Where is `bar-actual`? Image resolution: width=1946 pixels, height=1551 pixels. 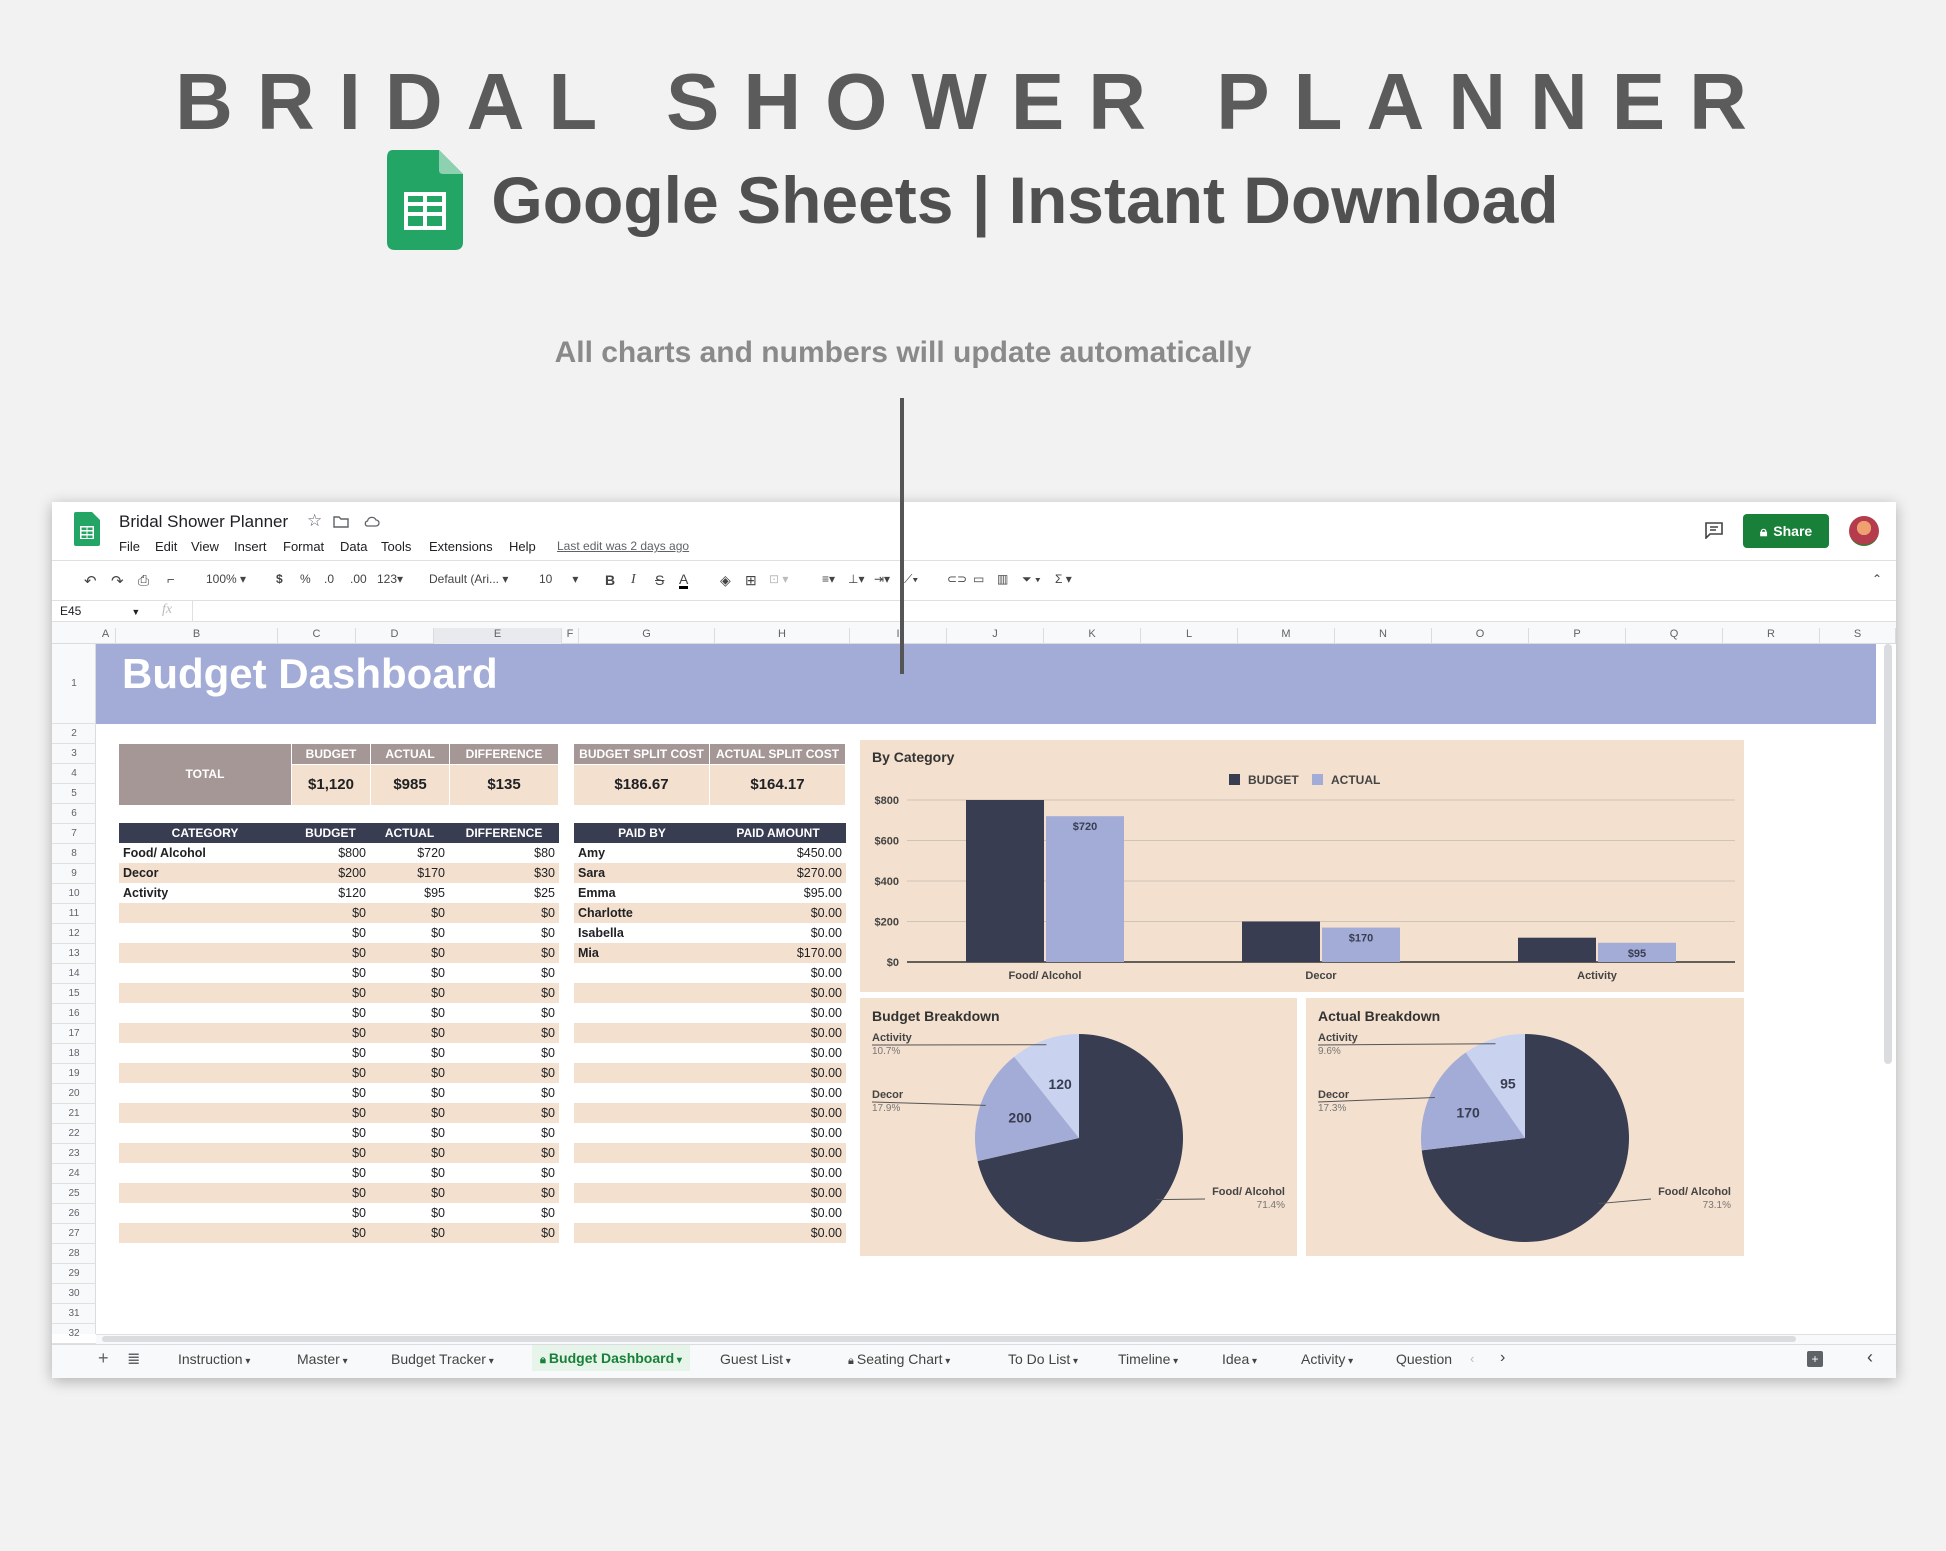 bar-actual is located at coordinates (1361, 944).